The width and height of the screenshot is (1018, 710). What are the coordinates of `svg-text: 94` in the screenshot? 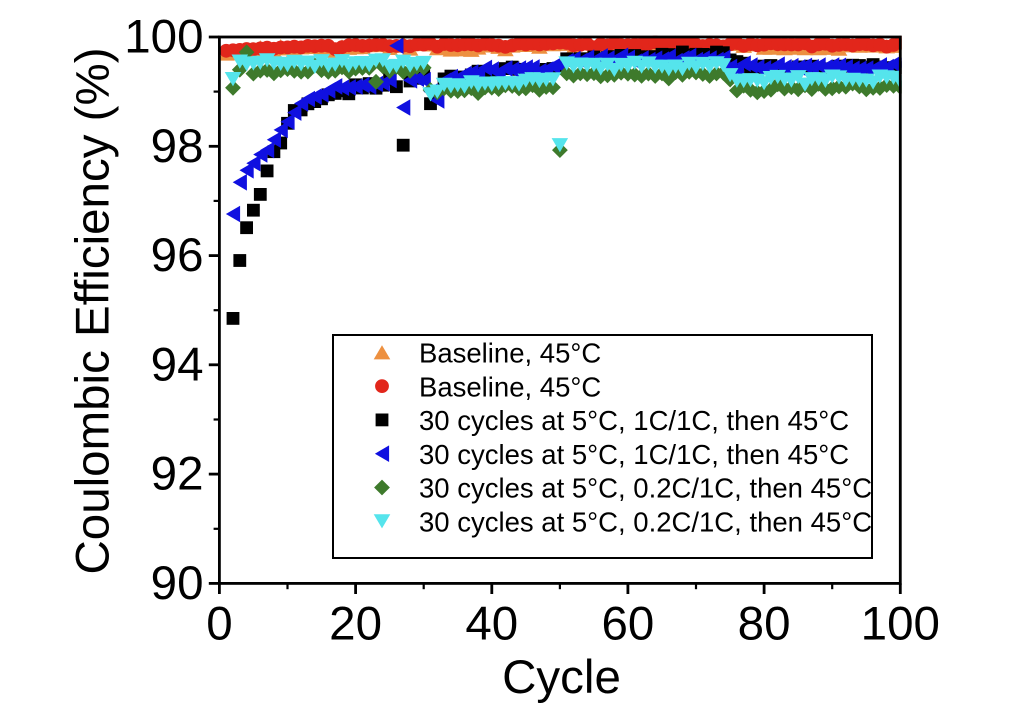 It's located at (177, 364).